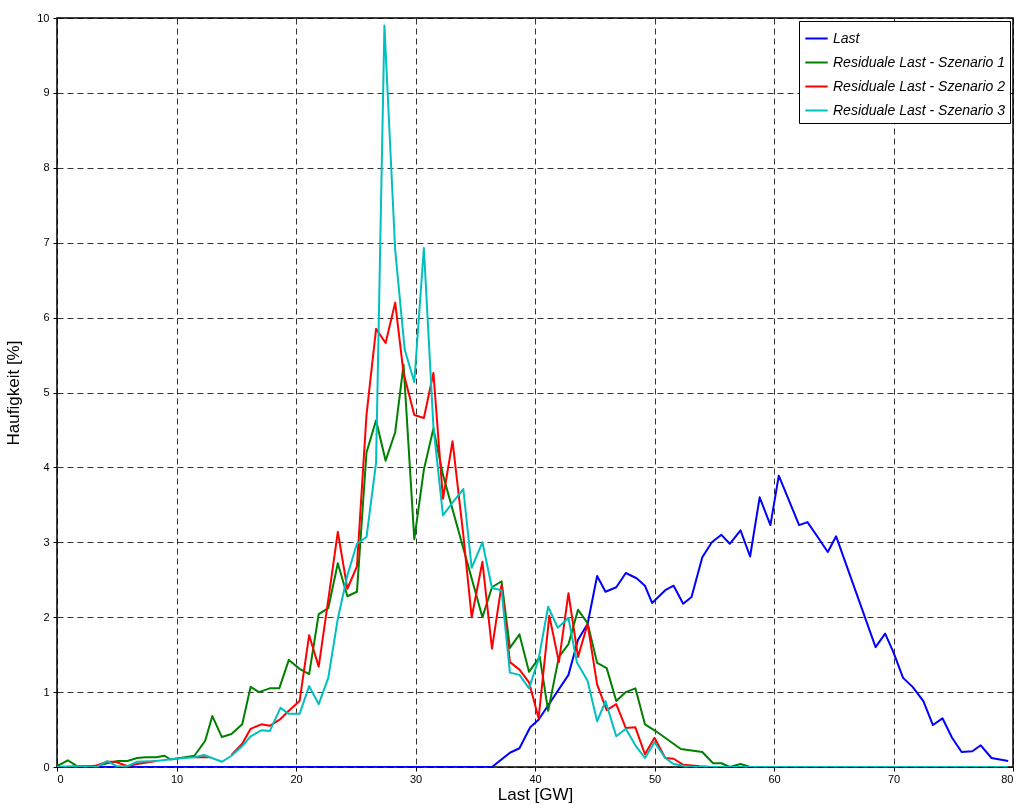  Describe the element at coordinates (46, 616) in the screenshot. I see `y-tick-label: 2` at that location.